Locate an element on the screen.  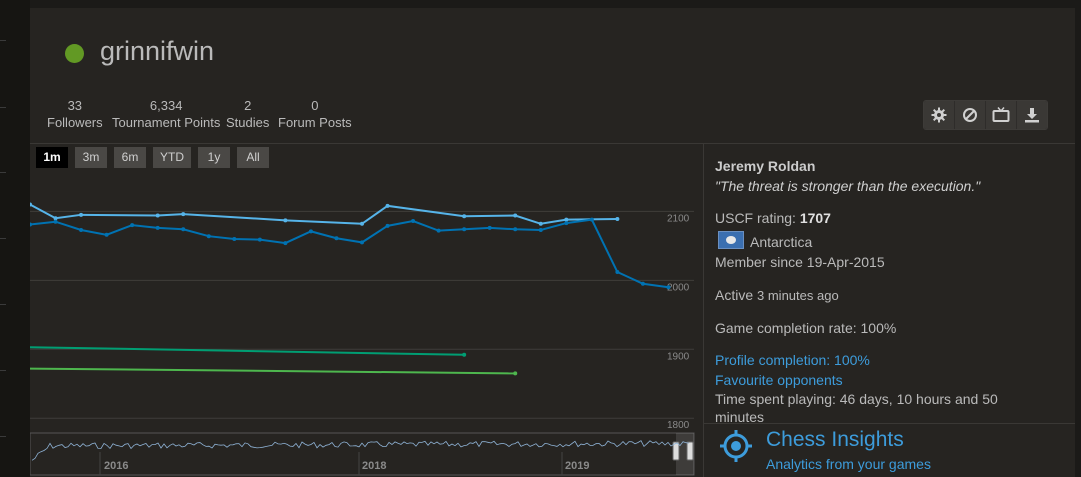
uscf-rating: USCF rating: 1707 is located at coordinates (773, 218).